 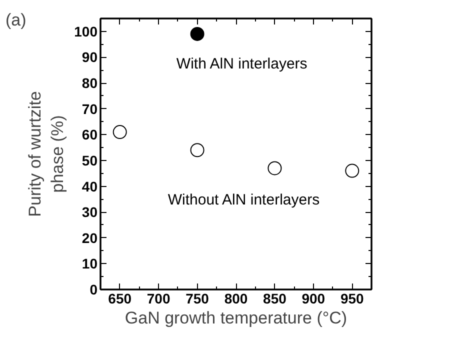 What do you see at coordinates (275, 298) in the screenshot?
I see `x-tick-label: 850` at bounding box center [275, 298].